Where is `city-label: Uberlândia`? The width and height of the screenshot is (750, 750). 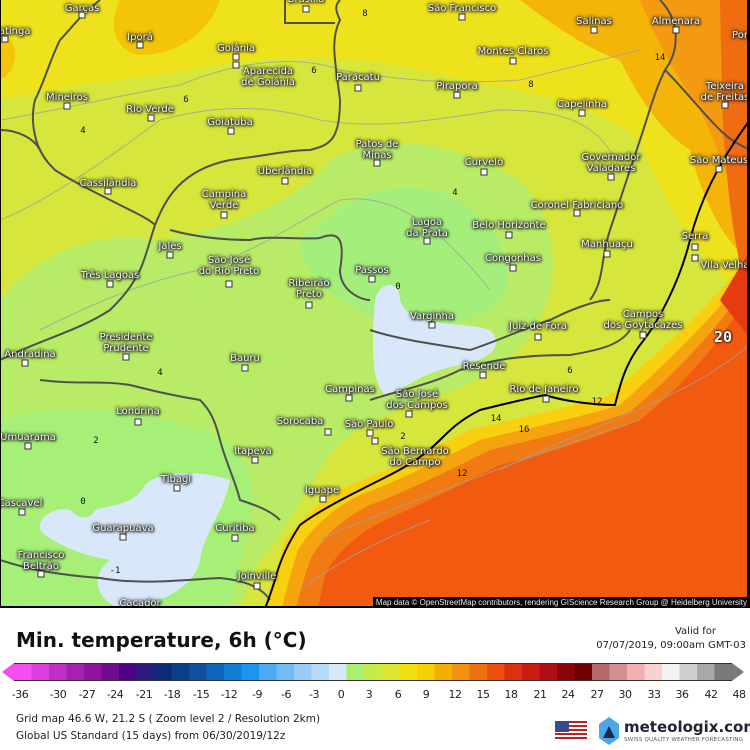 city-label: Uberlândia is located at coordinates (285, 171).